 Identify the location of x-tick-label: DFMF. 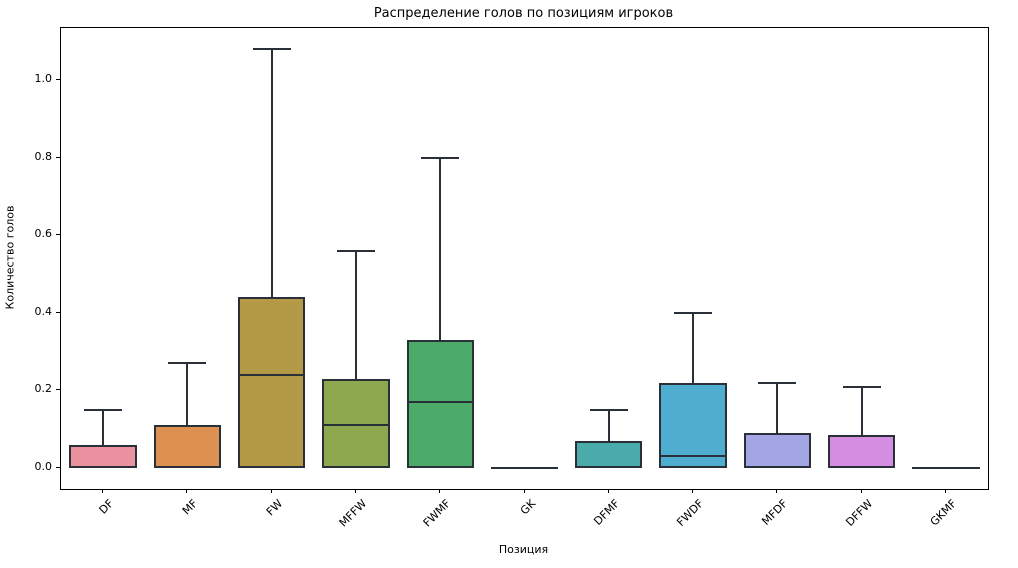
(606, 512).